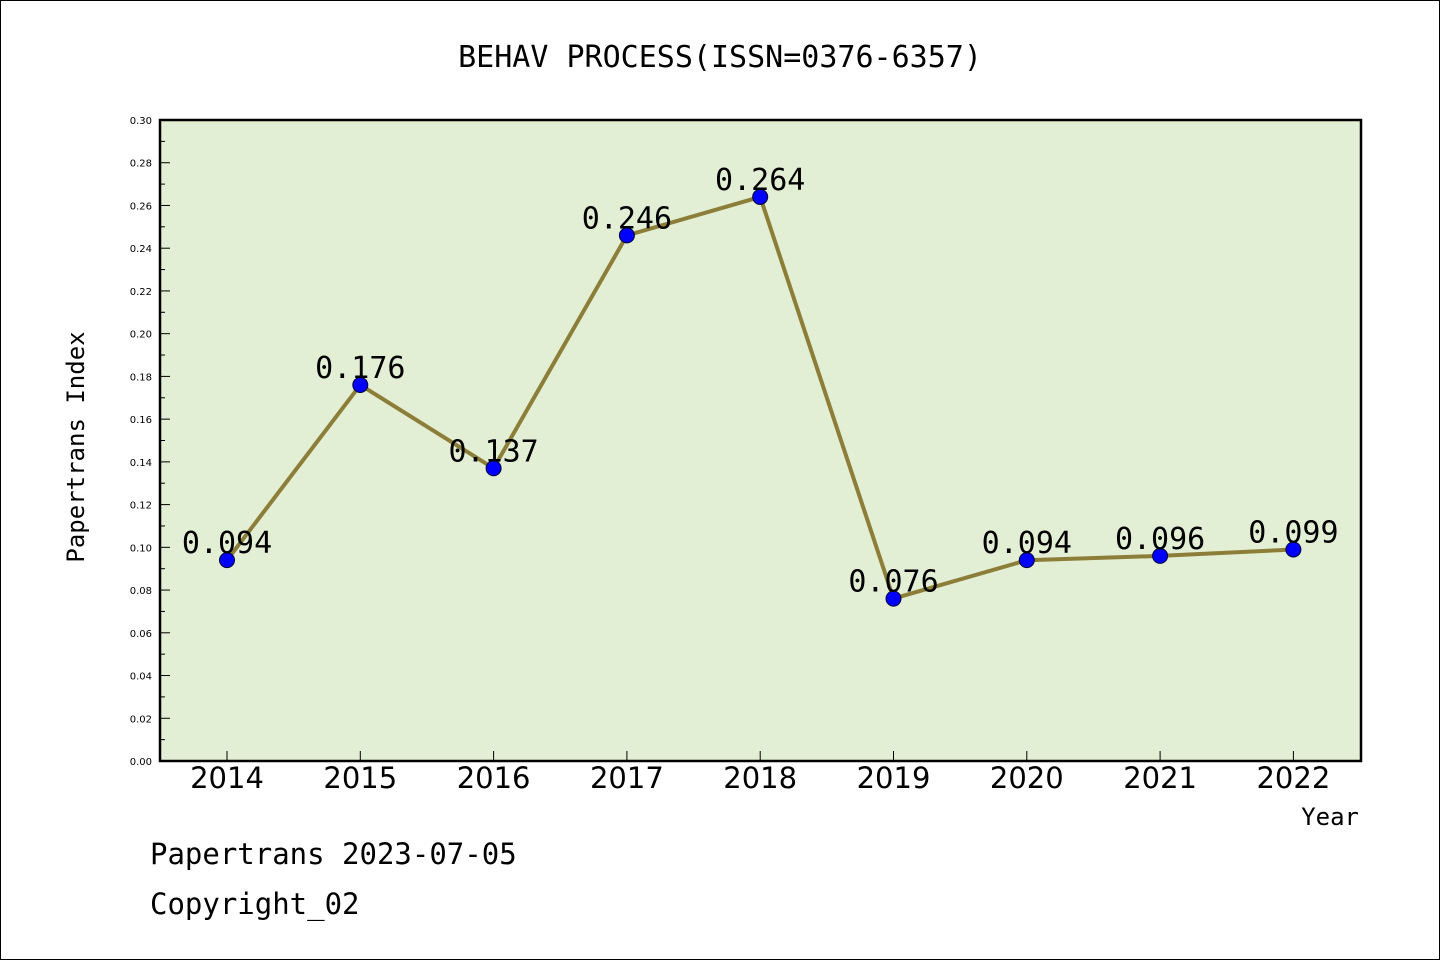  What do you see at coordinates (1330, 817) in the screenshot?
I see `x-axis-label: Year` at bounding box center [1330, 817].